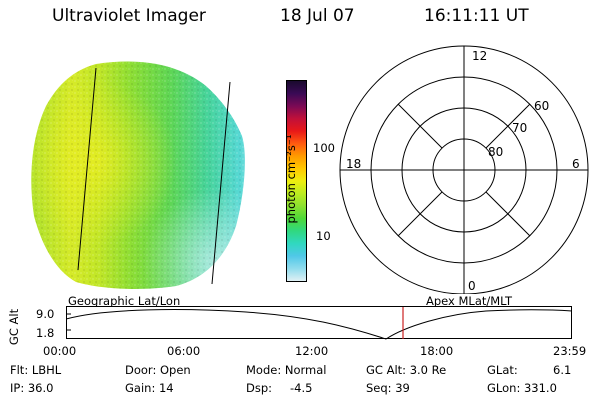  I want to click on time-tick-1800: 18:00, so click(437, 351).